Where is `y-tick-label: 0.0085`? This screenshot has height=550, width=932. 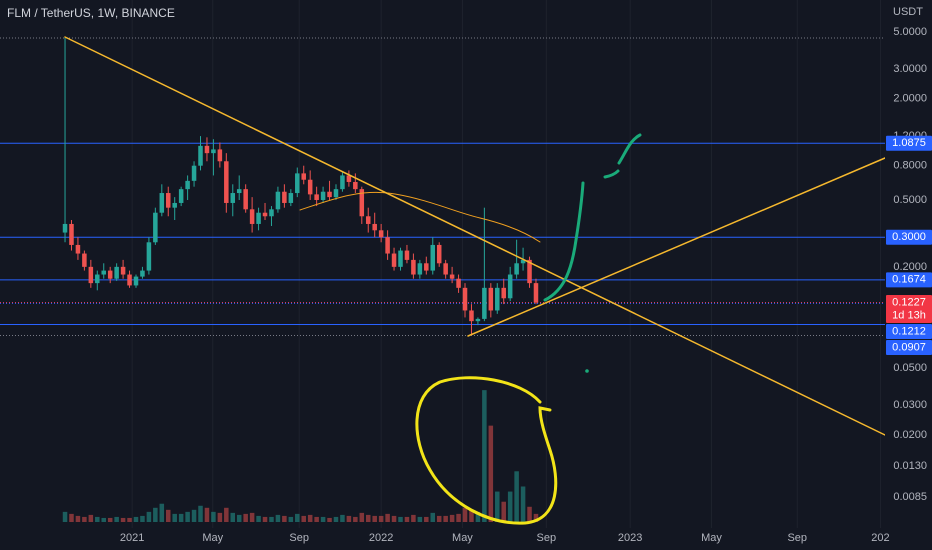
y-tick-label: 0.0085 is located at coordinates (910, 497).